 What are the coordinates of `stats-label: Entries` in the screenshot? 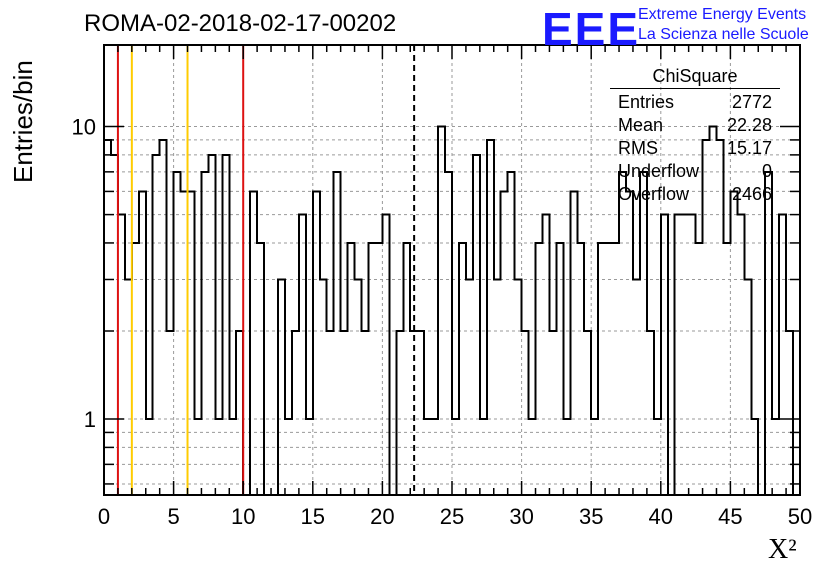 It's located at (646, 102).